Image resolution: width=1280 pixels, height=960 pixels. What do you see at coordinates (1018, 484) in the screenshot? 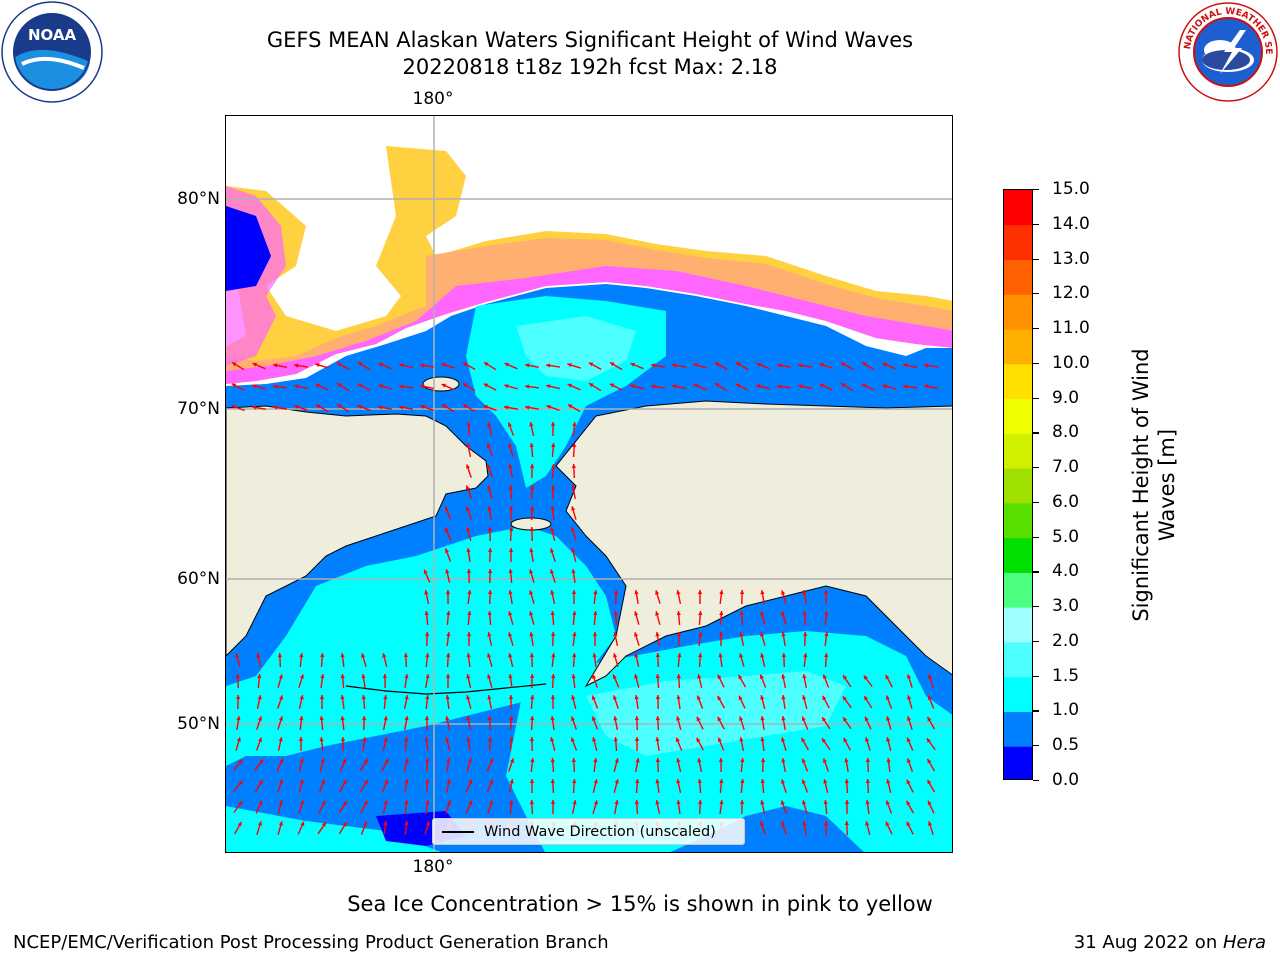
I see `colorbar-canvas` at bounding box center [1018, 484].